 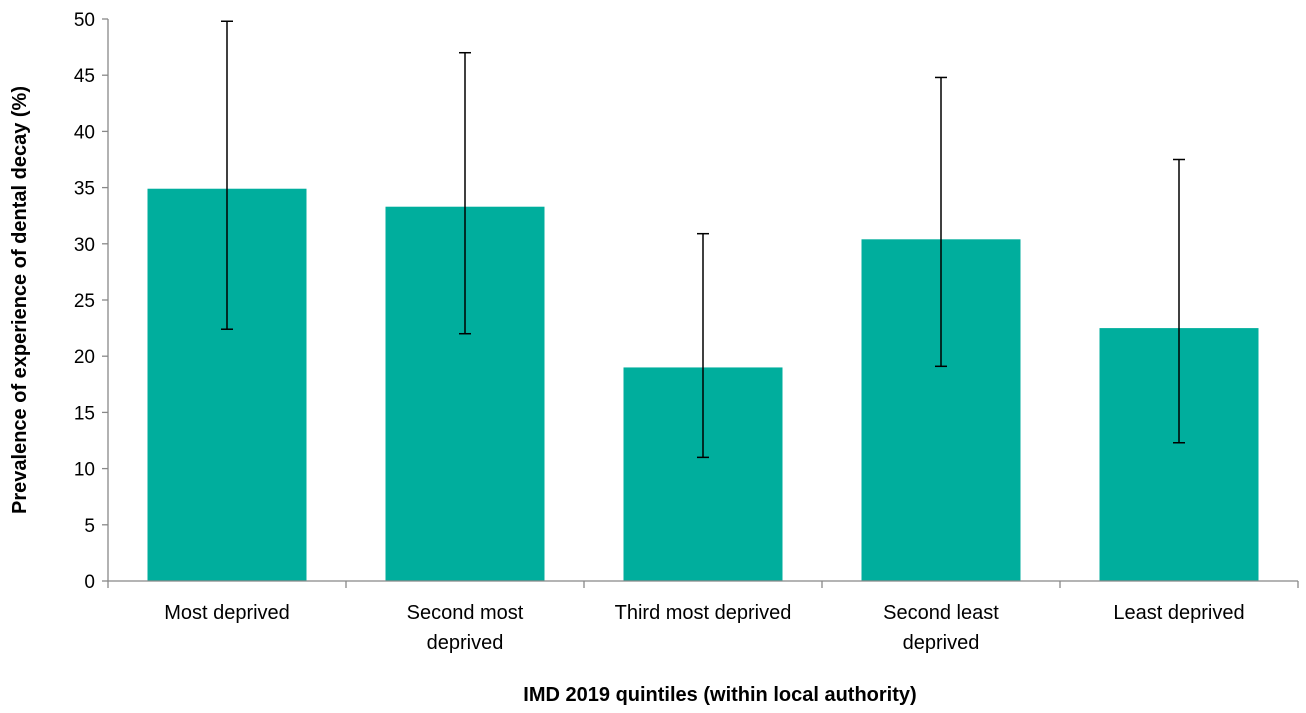 I want to click on y-tick-label: 40, so click(x=84, y=132).